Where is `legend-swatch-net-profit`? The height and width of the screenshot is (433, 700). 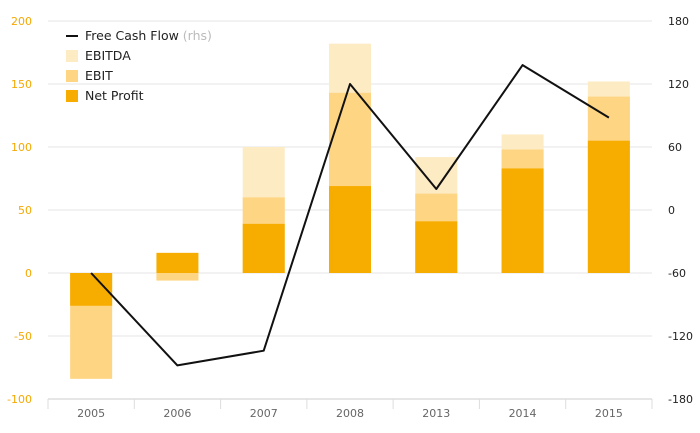 legend-swatch-net-profit is located at coordinates (72, 96).